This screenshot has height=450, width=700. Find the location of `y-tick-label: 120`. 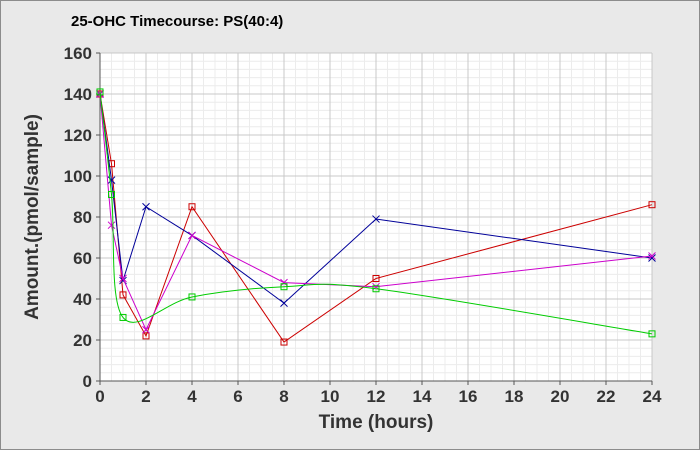

y-tick-label: 120 is located at coordinates (78, 135).